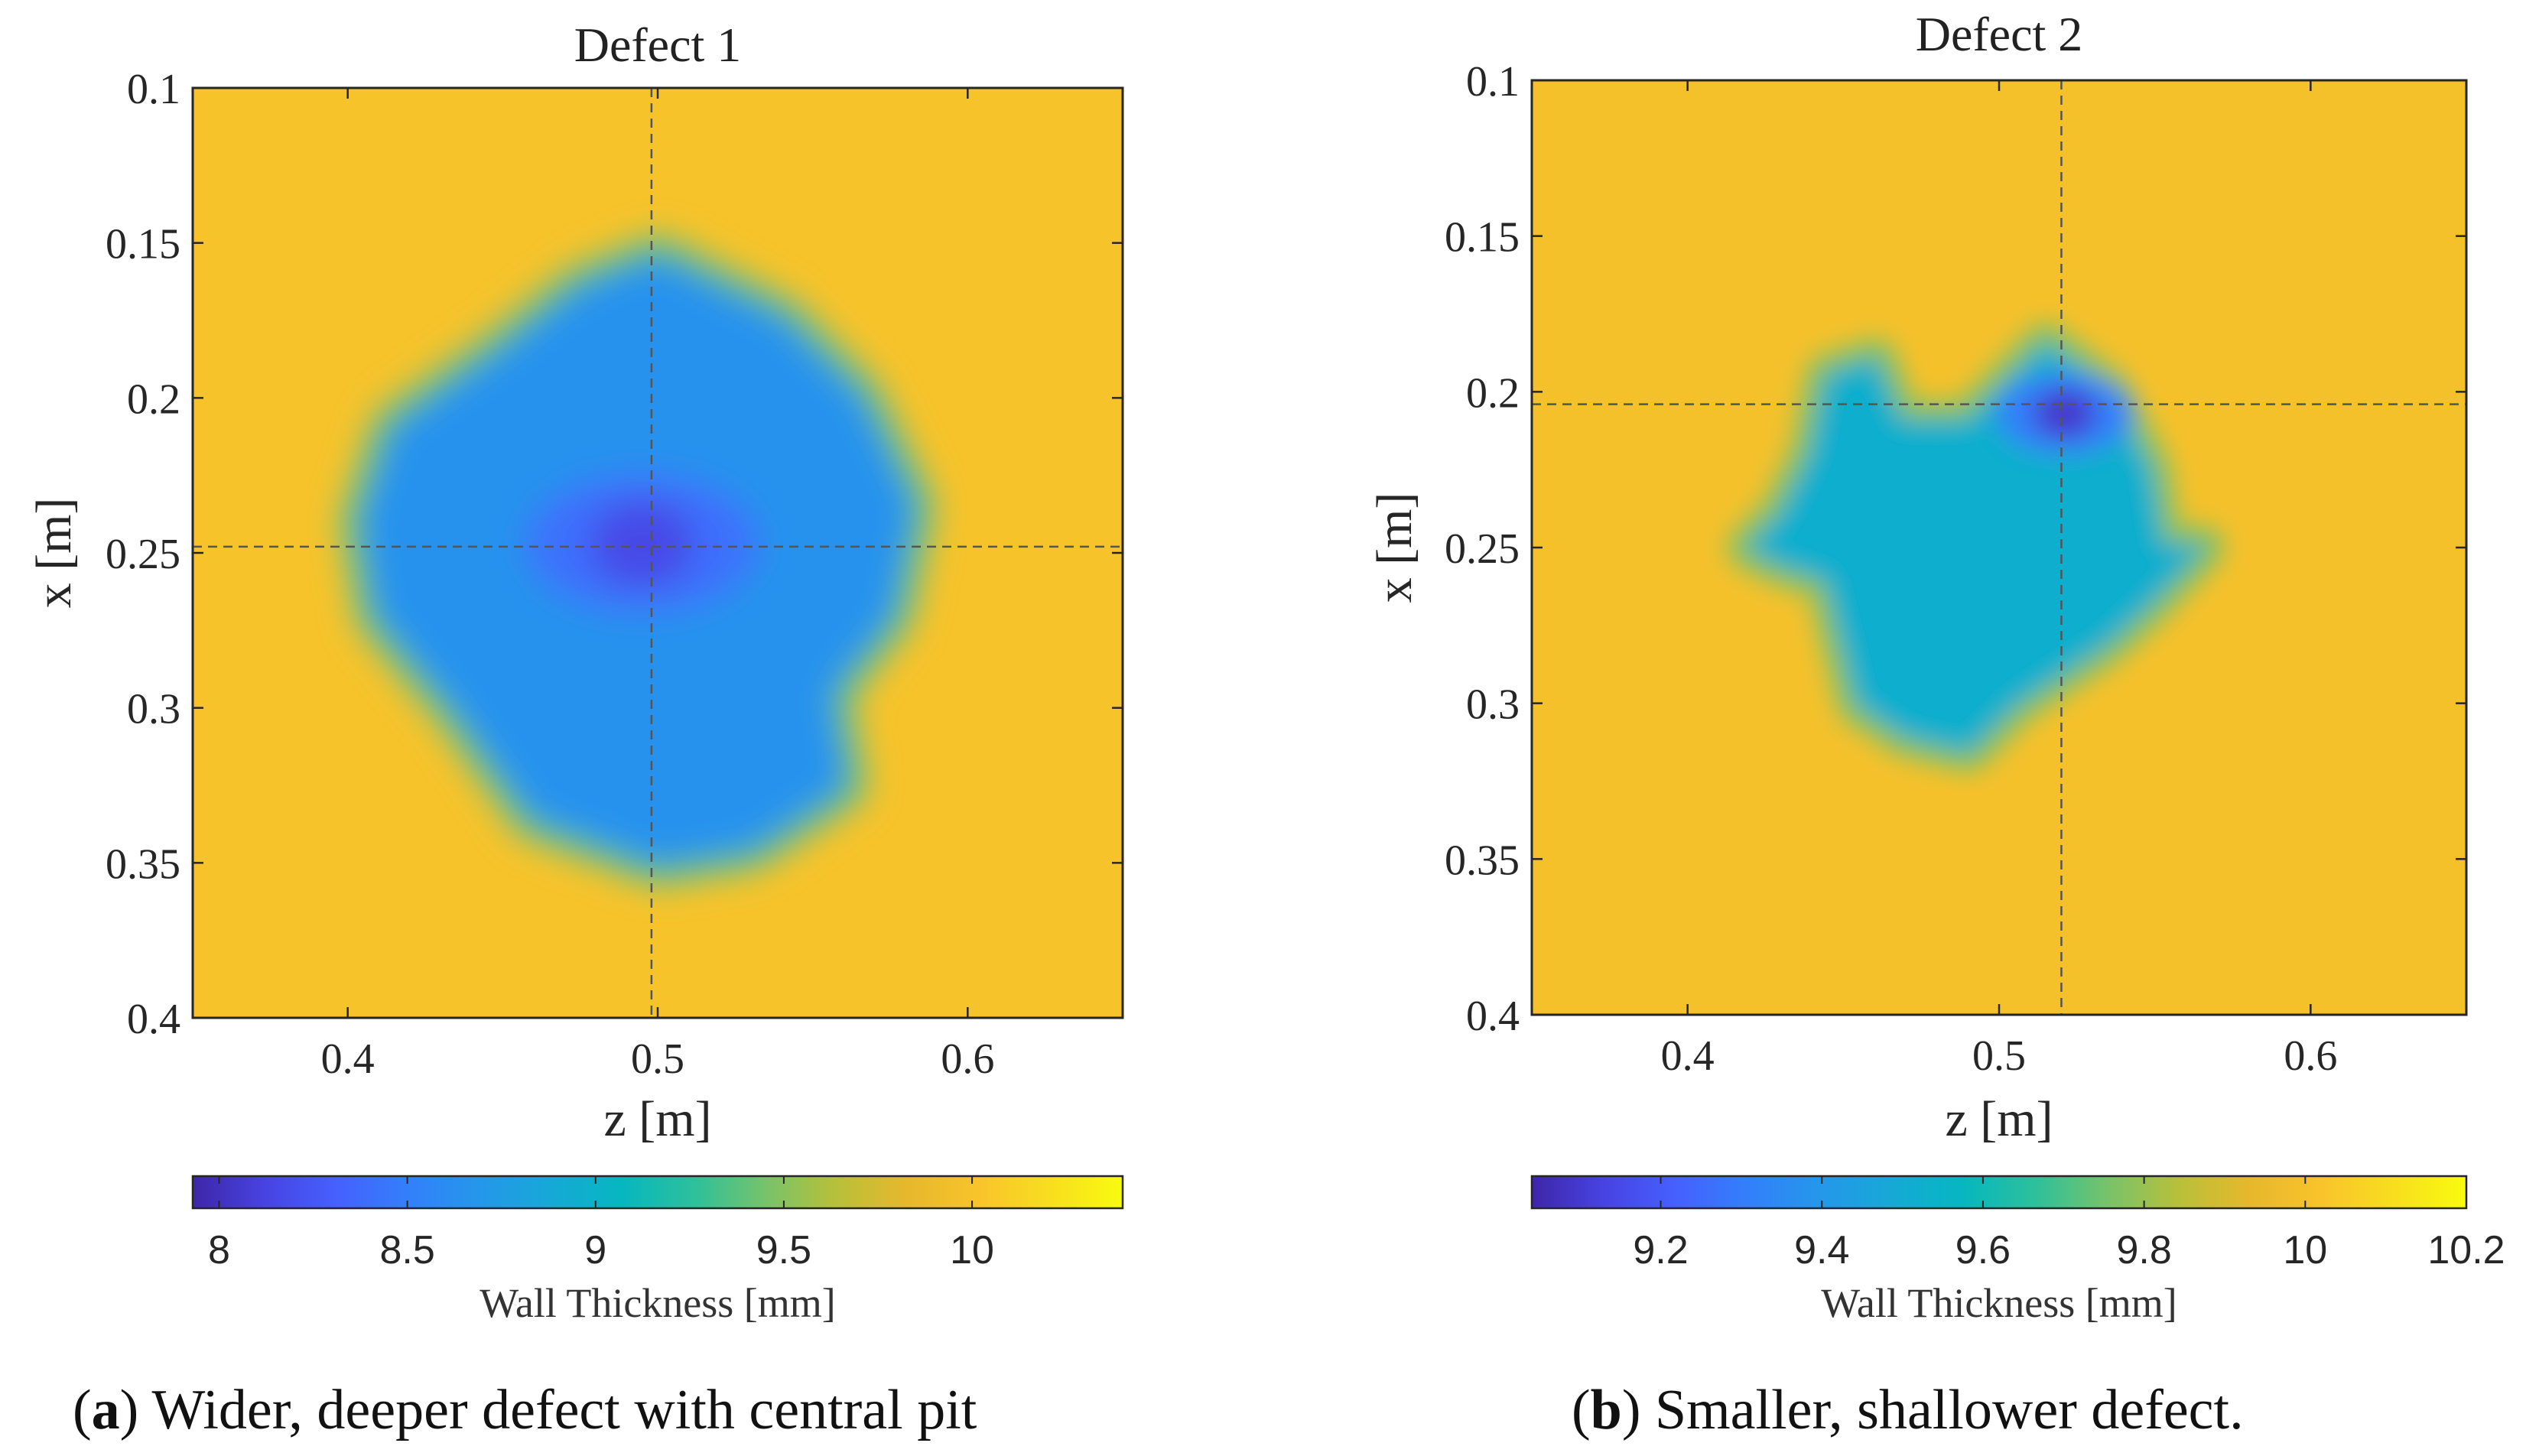 This screenshot has width=2526, height=1456. Describe the element at coordinates (1660, 1250) in the screenshot. I see `panel-b-cbar-tick-label: 9.2` at that location.